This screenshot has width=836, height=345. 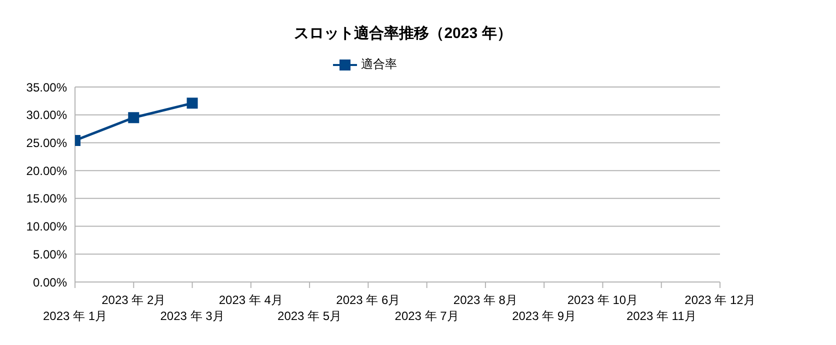 What do you see at coordinates (602, 300) in the screenshot?
I see `x-tick-label: 2023 年 10月` at bounding box center [602, 300].